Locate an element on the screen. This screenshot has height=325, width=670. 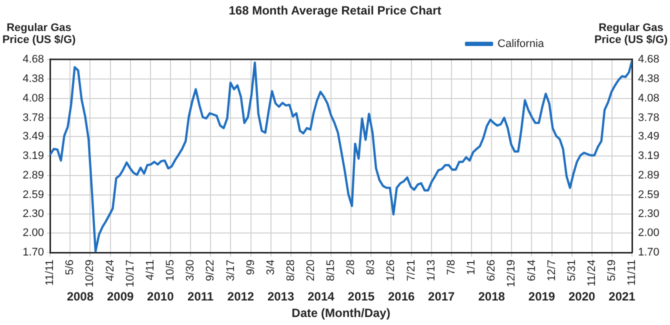
y-axis-title: Regular Gas Price (US $/G) is located at coordinates (39, 34).